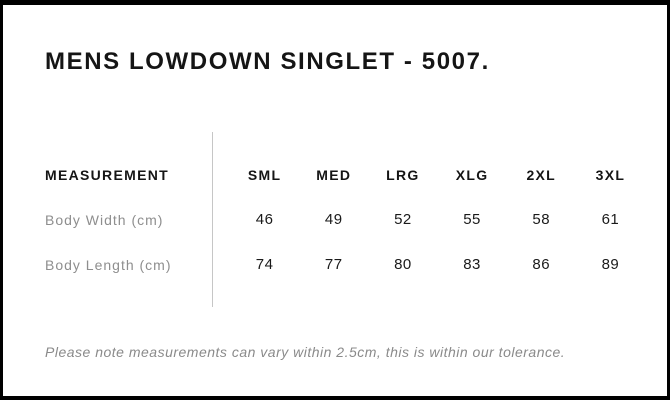 This screenshot has width=670, height=400. I want to click on measurement-column-header: MEASUREMENT, so click(107, 174).